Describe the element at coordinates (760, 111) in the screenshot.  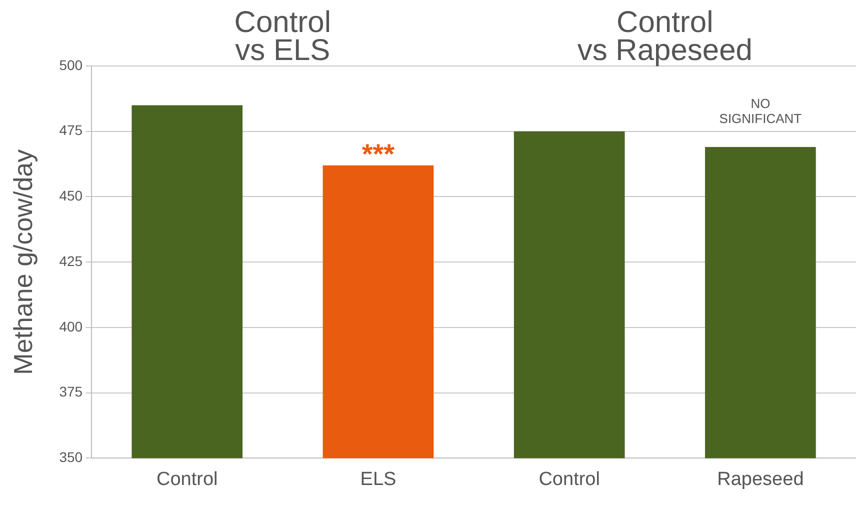
I see `annotation: NO SIGNIFICANT` at that location.